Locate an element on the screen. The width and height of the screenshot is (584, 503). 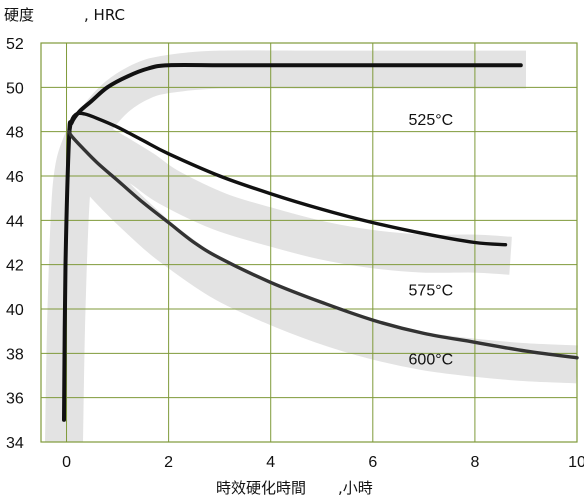
y-tick-label: 46 is located at coordinates (15, 177).